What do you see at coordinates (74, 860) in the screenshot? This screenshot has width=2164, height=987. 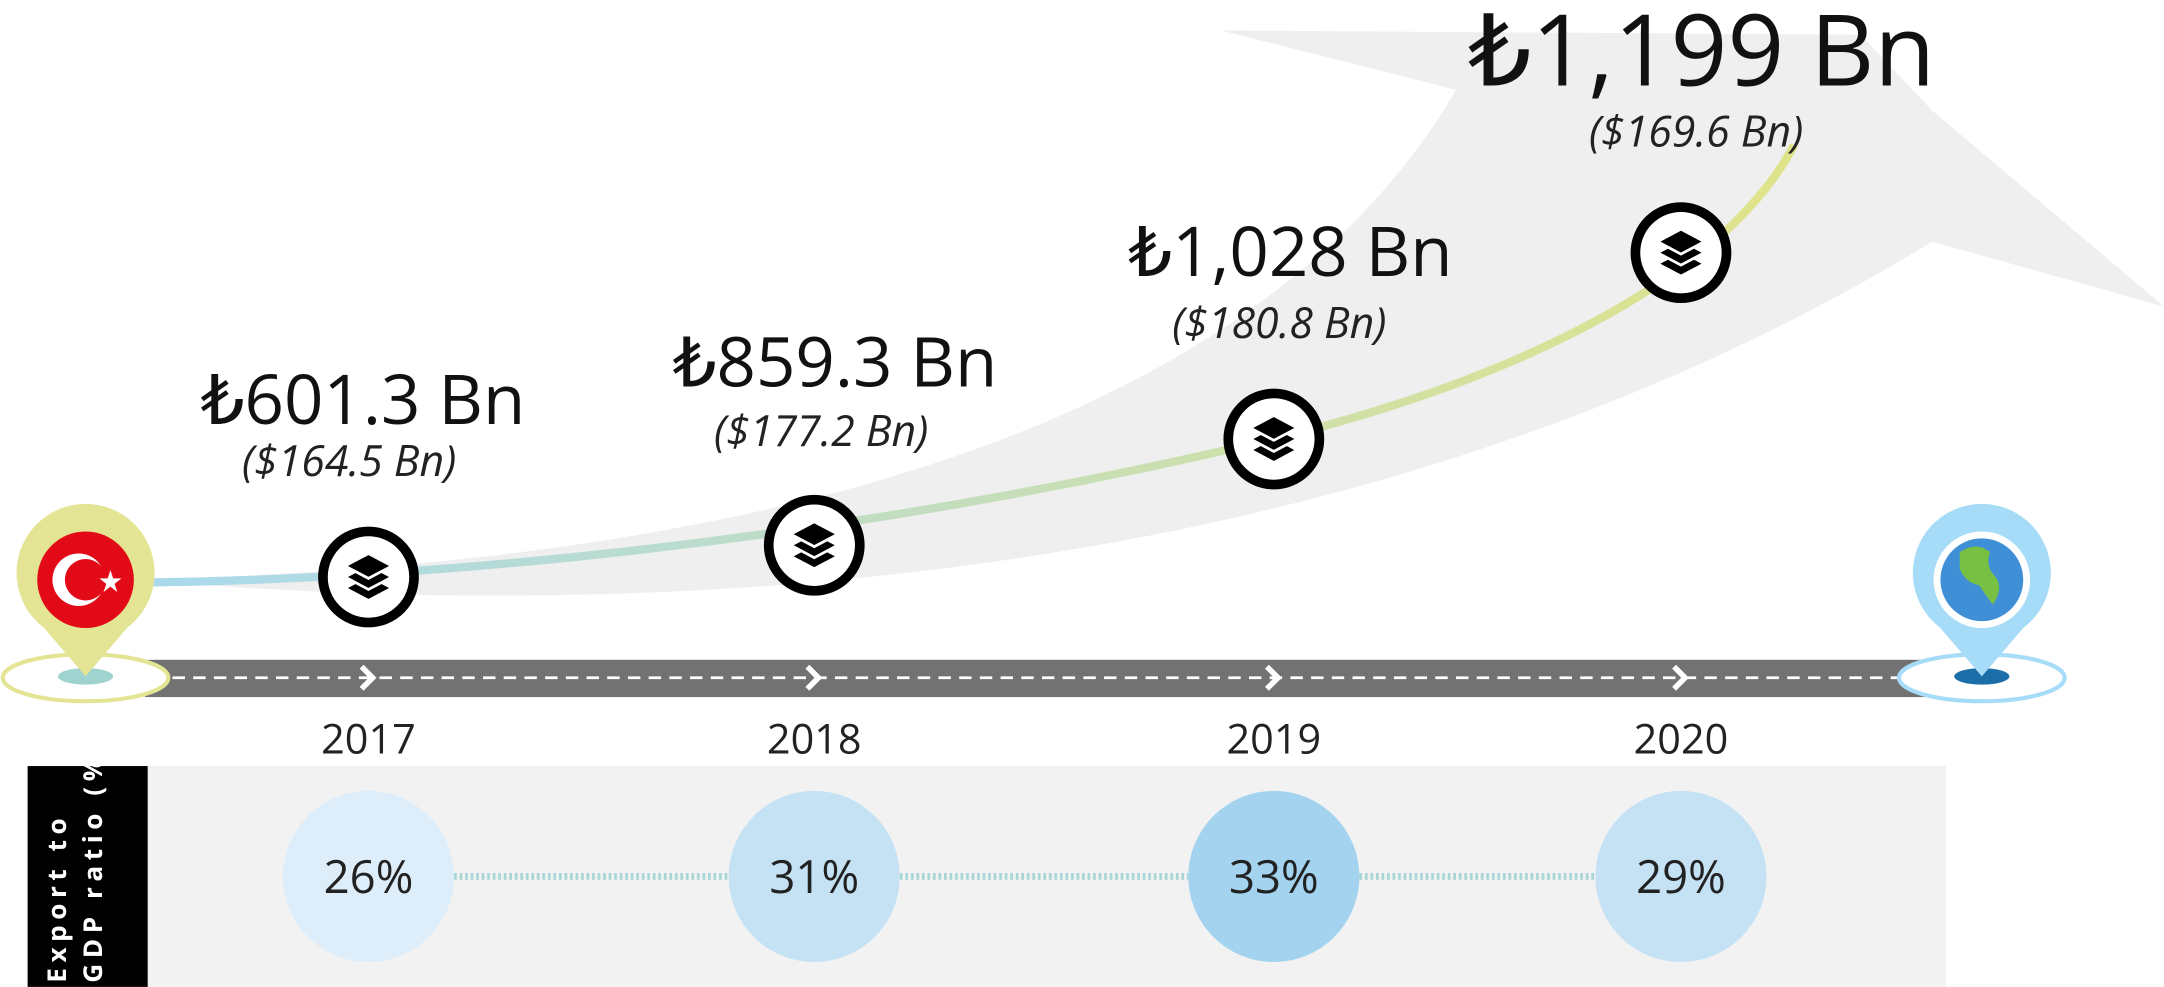 I see `side-label: Export toGDP ratio (%)` at bounding box center [74, 860].